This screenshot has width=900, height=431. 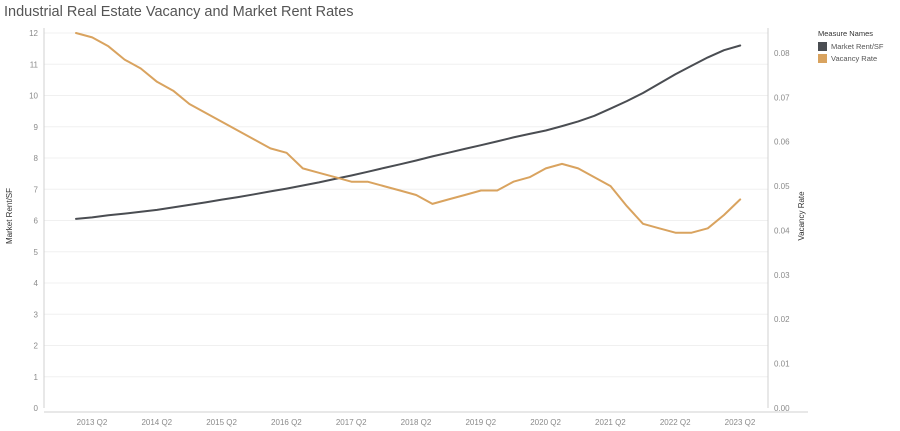 I want to click on y-right-tick-label: 0.04, so click(x=782, y=230).